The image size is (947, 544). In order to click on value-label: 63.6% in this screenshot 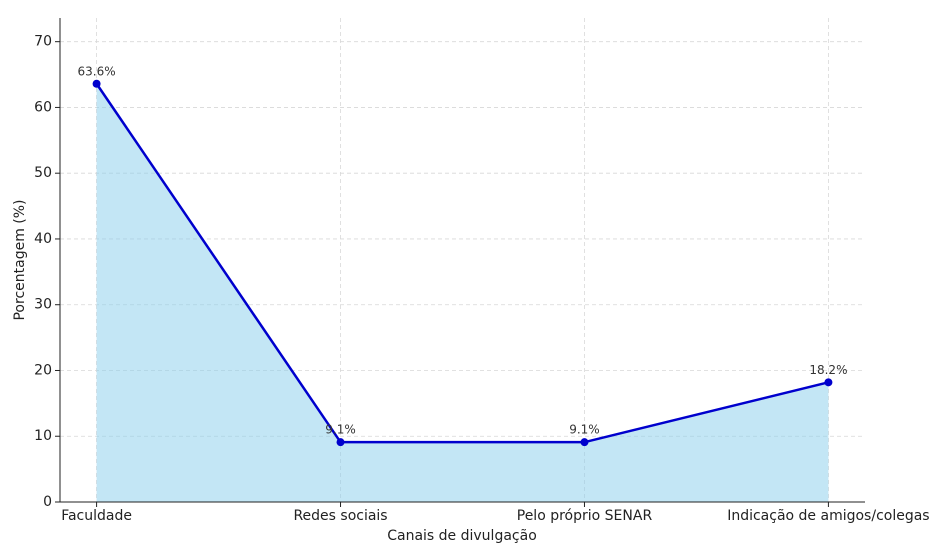, I will do `click(97, 71)`.